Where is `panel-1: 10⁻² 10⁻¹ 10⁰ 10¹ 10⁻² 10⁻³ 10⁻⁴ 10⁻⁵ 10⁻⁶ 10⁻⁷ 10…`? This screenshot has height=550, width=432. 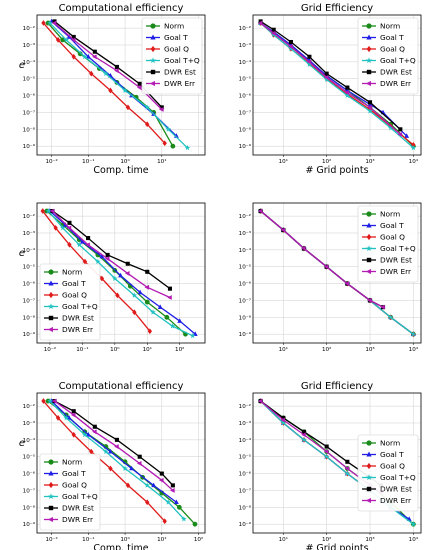
panel-1: 10⁻² 10⁻¹ 10⁰ 10¹ 10⁻² 10⁻³ 10⁻⁴ 10⁻⁵ 10⁻⁶ 10⁻⁷ 10… is located at coordinates (112, 89).